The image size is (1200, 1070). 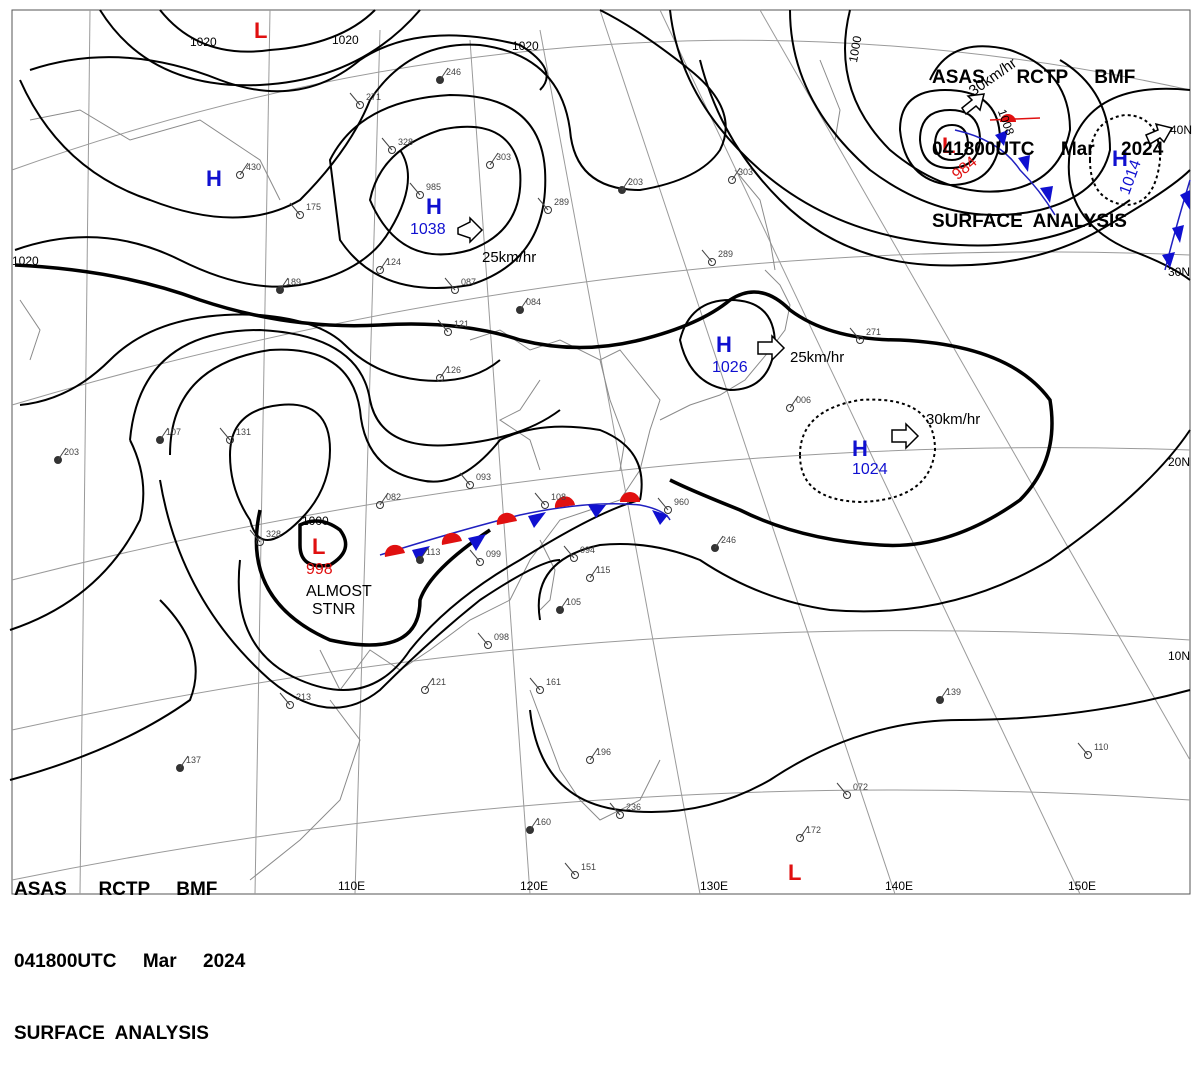 I want to click on station-pressure: 084, so click(x=533, y=302).